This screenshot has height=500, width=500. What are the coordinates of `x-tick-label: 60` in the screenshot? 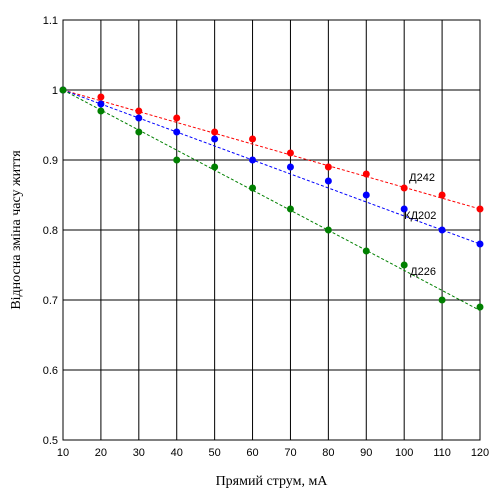 It's located at (252, 453).